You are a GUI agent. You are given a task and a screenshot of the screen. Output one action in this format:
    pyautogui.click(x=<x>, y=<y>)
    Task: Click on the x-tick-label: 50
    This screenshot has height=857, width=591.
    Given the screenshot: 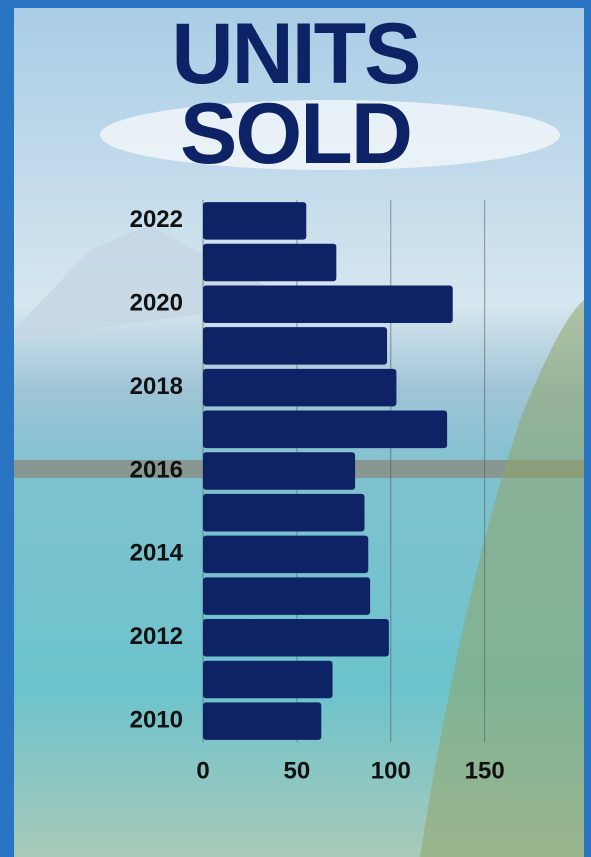 What is the action you would take?
    pyautogui.click(x=297, y=770)
    